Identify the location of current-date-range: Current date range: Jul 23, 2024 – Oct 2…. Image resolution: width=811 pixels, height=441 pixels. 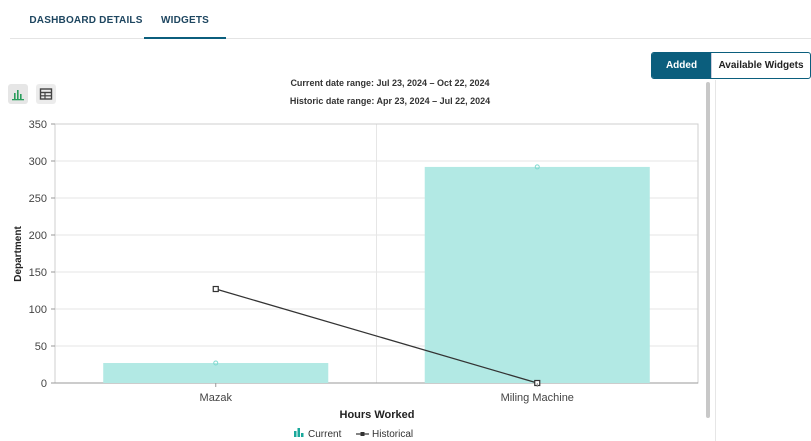
(390, 83).